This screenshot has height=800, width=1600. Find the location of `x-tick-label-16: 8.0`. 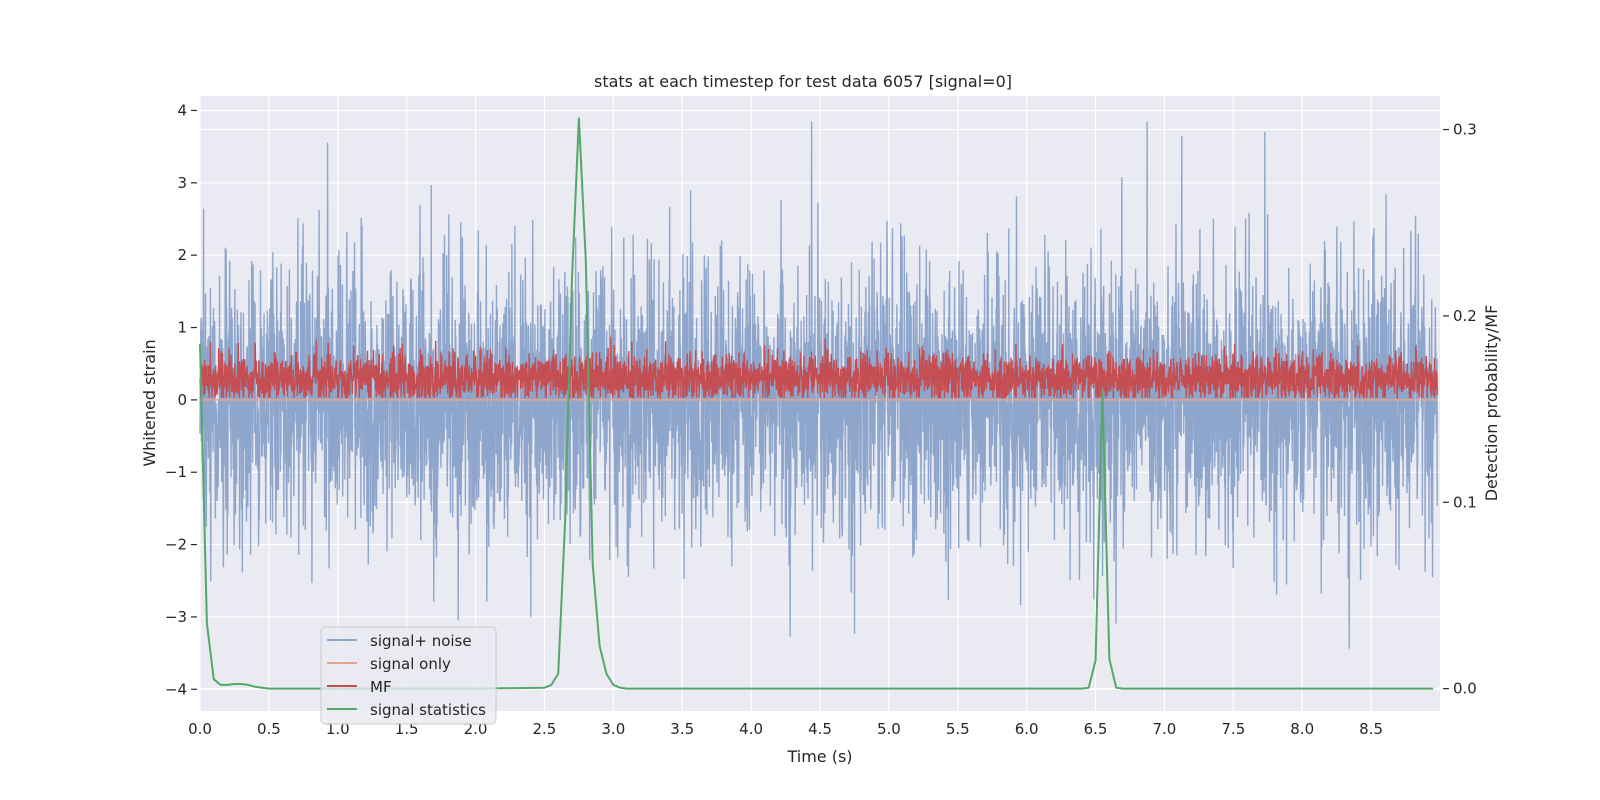

x-tick-label-16: 8.0 is located at coordinates (1302, 729).